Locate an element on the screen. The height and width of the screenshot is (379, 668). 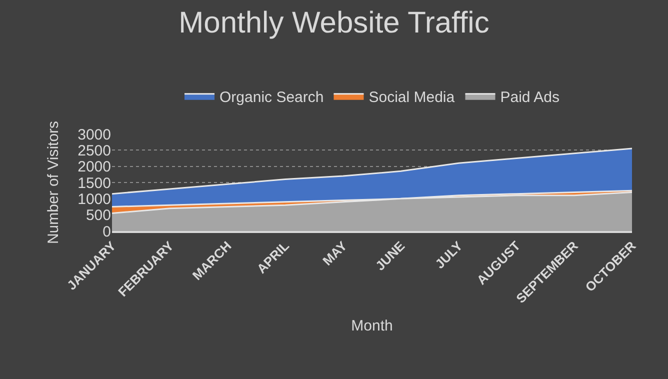
y-tick-label: 1000 is located at coordinates (94, 199).